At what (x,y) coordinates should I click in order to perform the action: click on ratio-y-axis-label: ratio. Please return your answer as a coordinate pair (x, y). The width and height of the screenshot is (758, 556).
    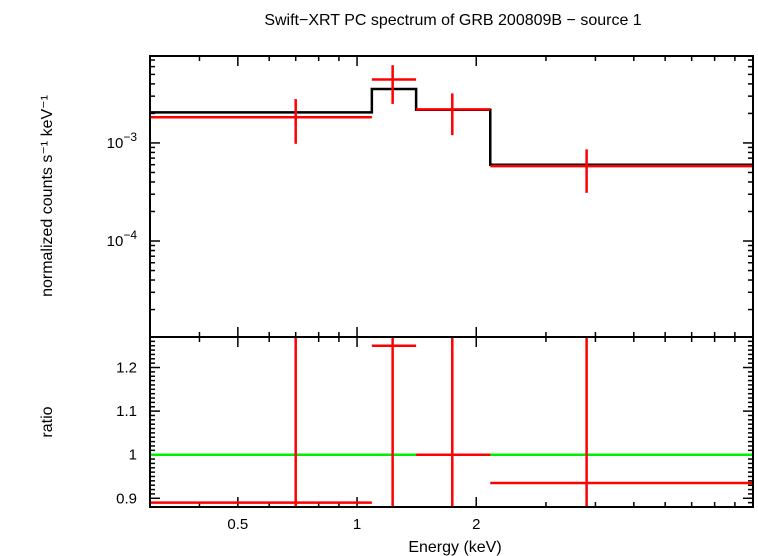
    Looking at the image, I should click on (47, 421).